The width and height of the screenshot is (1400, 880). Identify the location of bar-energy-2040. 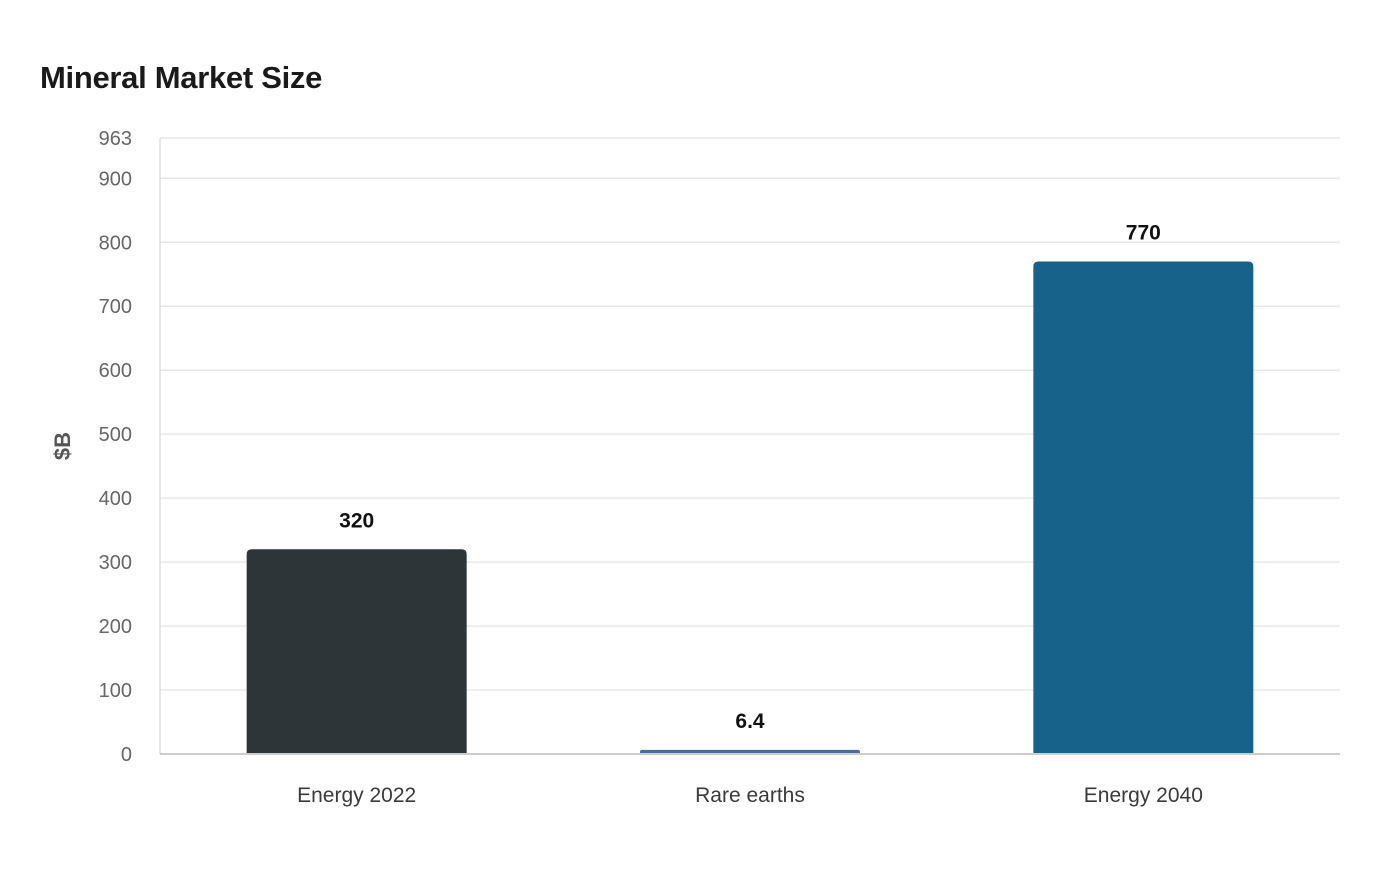
(1143, 507).